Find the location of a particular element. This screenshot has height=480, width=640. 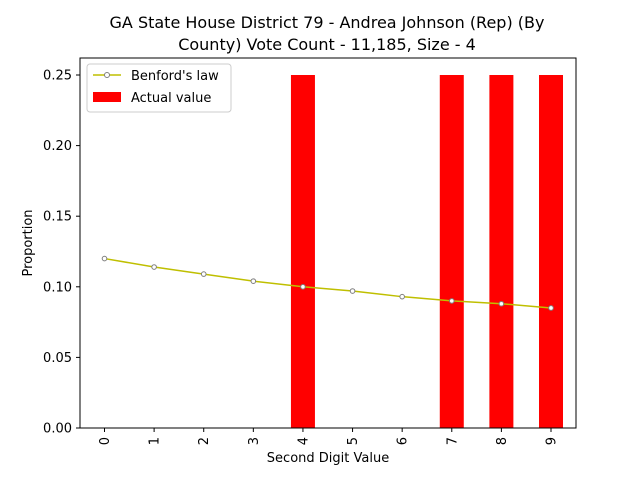

y-tick-label: 0.10 is located at coordinates (57, 287).